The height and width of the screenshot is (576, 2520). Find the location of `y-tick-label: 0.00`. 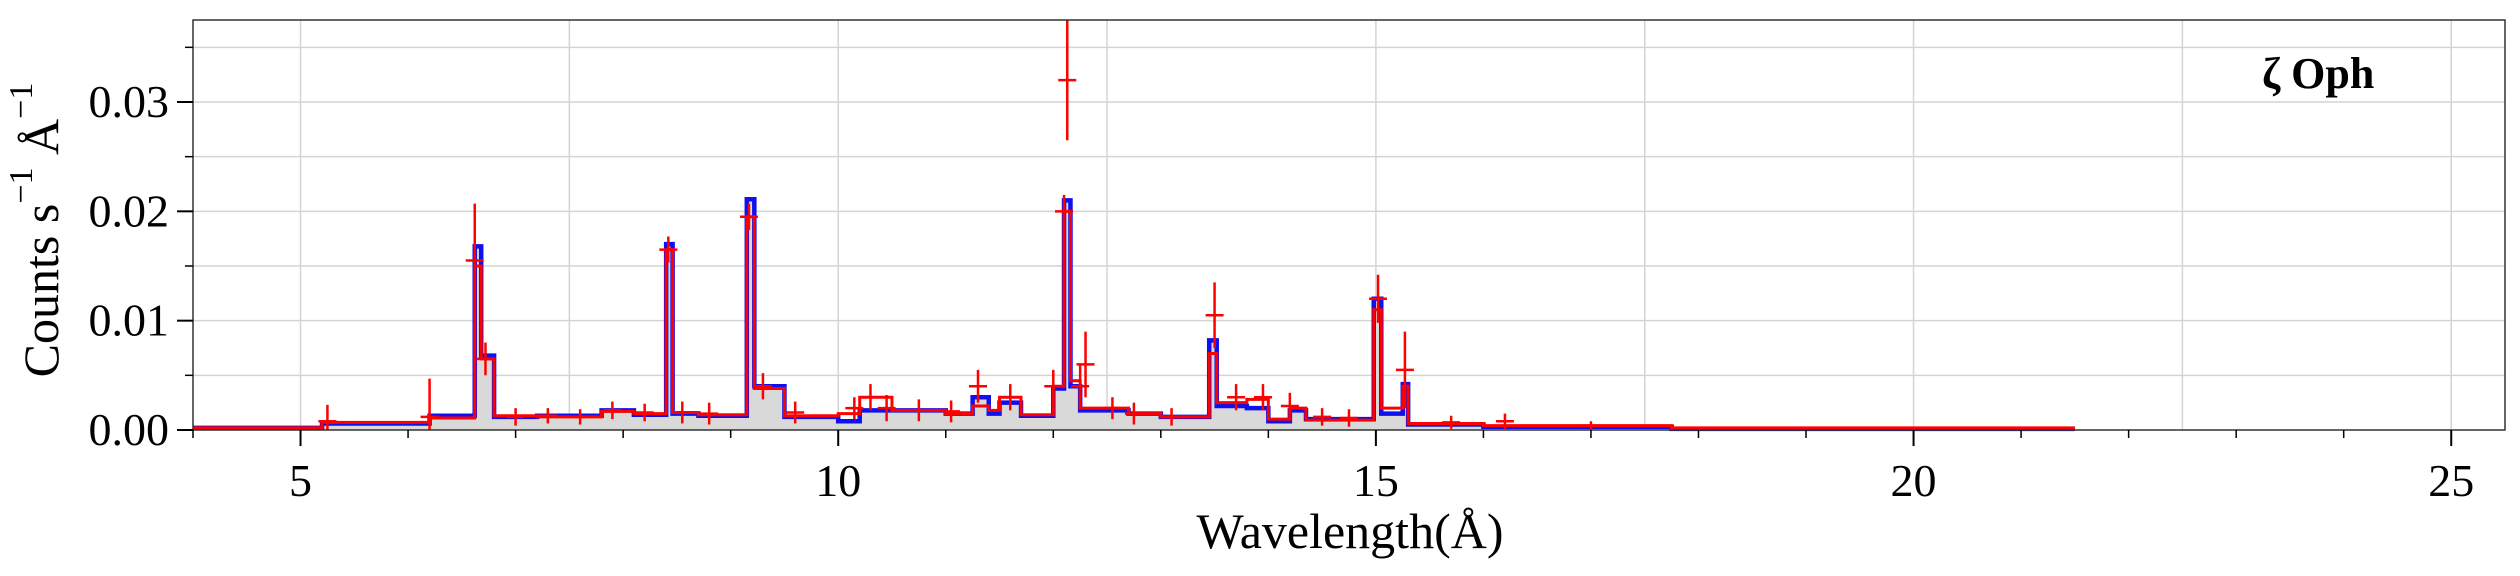

y-tick-label: 0.00 is located at coordinates (129, 429).